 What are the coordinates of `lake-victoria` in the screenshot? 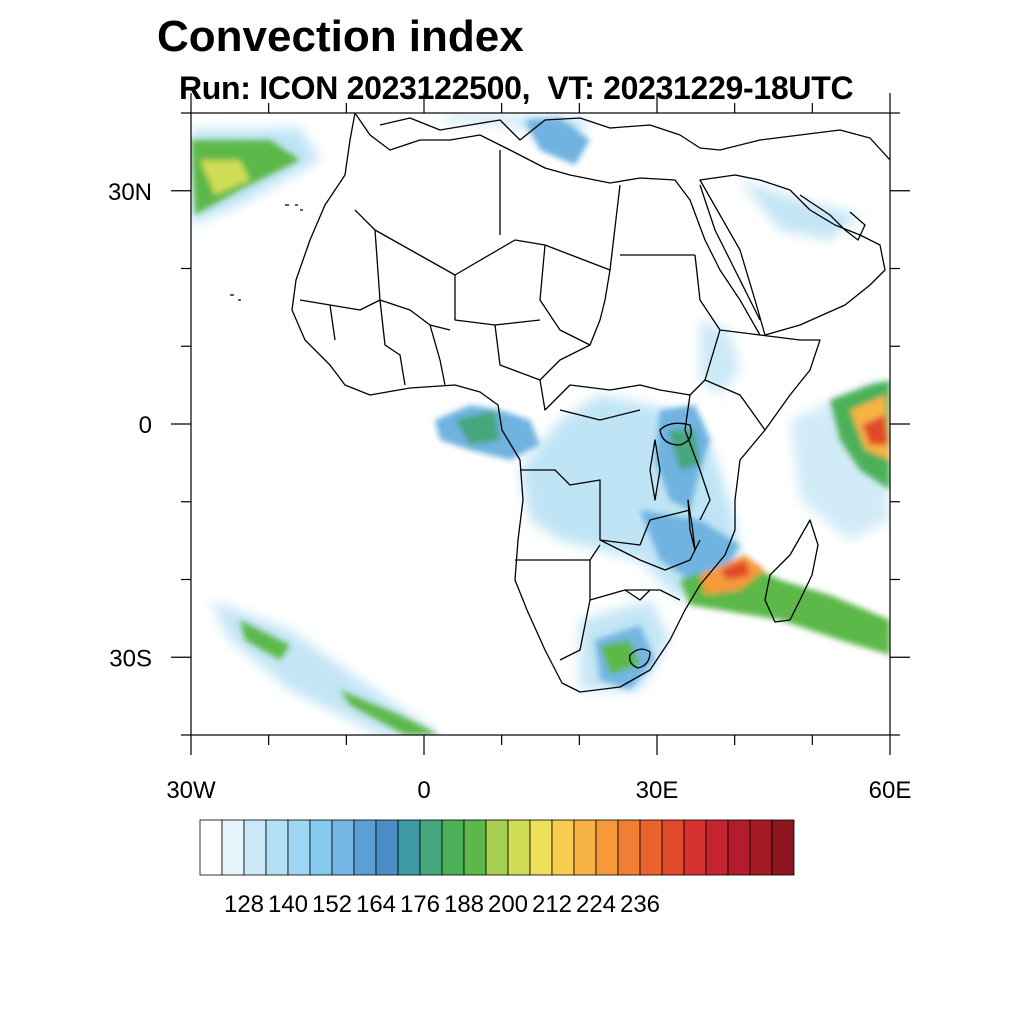 It's located at (675, 434).